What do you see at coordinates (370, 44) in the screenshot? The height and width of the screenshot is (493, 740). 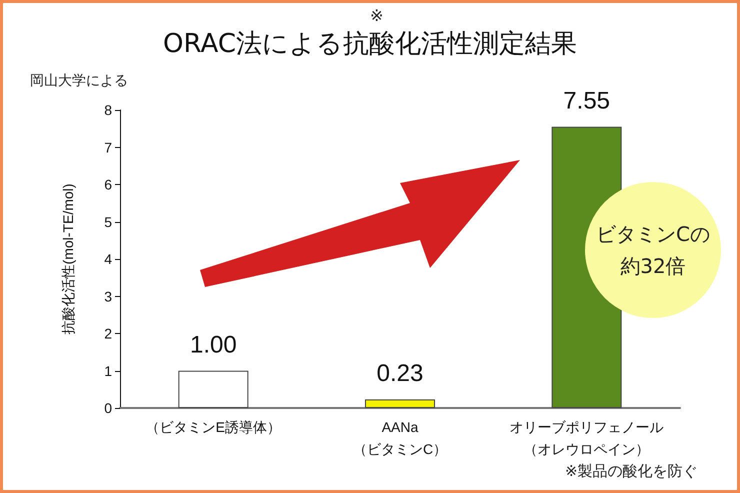 I see `chart-title: ORAC法による抗酸化活性測定結果` at bounding box center [370, 44].